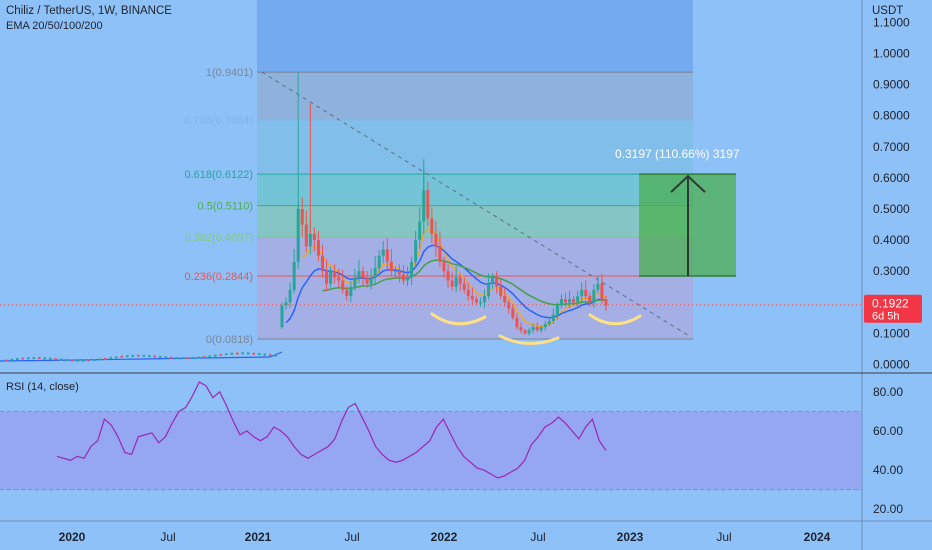  What do you see at coordinates (891, 333) in the screenshot?
I see `price-tick-label: 0.1000` at bounding box center [891, 333].